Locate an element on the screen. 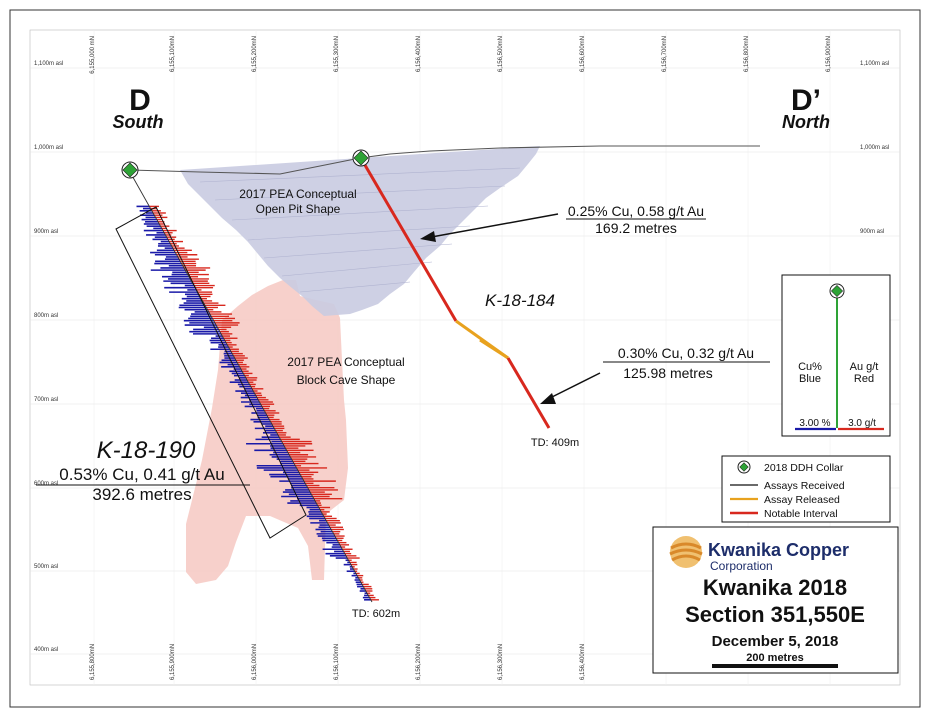 The height and width of the screenshot is (719, 930). k18184-notable-interval-upper is located at coordinates (409, 240).